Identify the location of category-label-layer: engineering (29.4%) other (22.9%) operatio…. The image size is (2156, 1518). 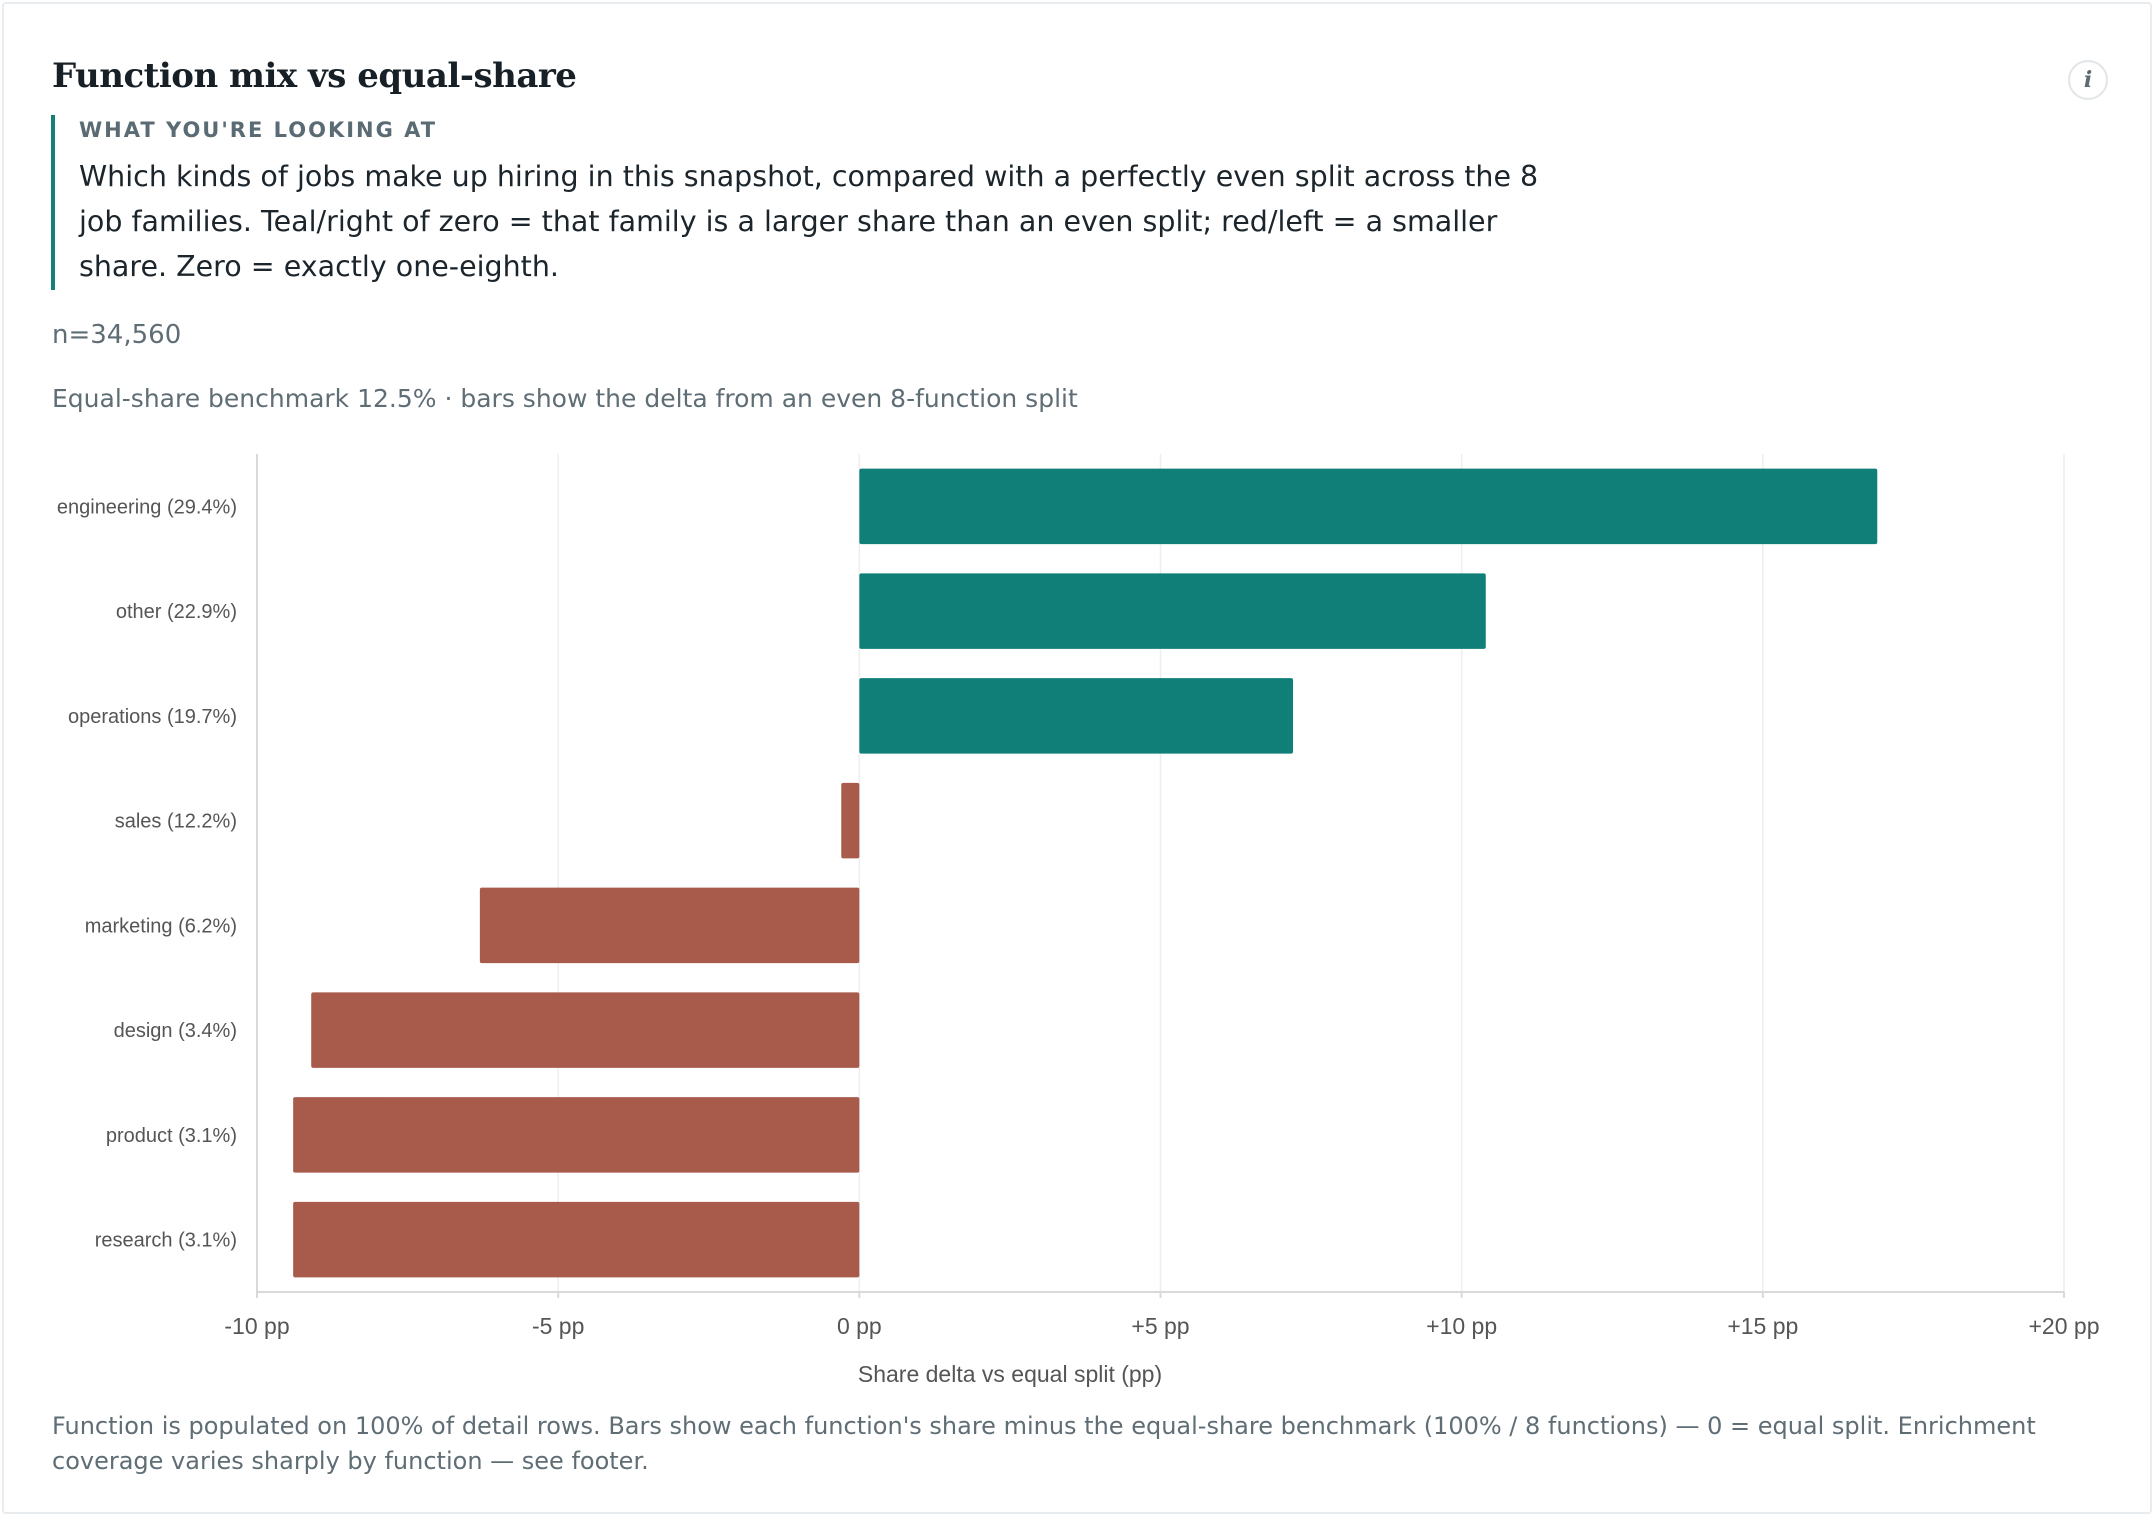
(147, 873).